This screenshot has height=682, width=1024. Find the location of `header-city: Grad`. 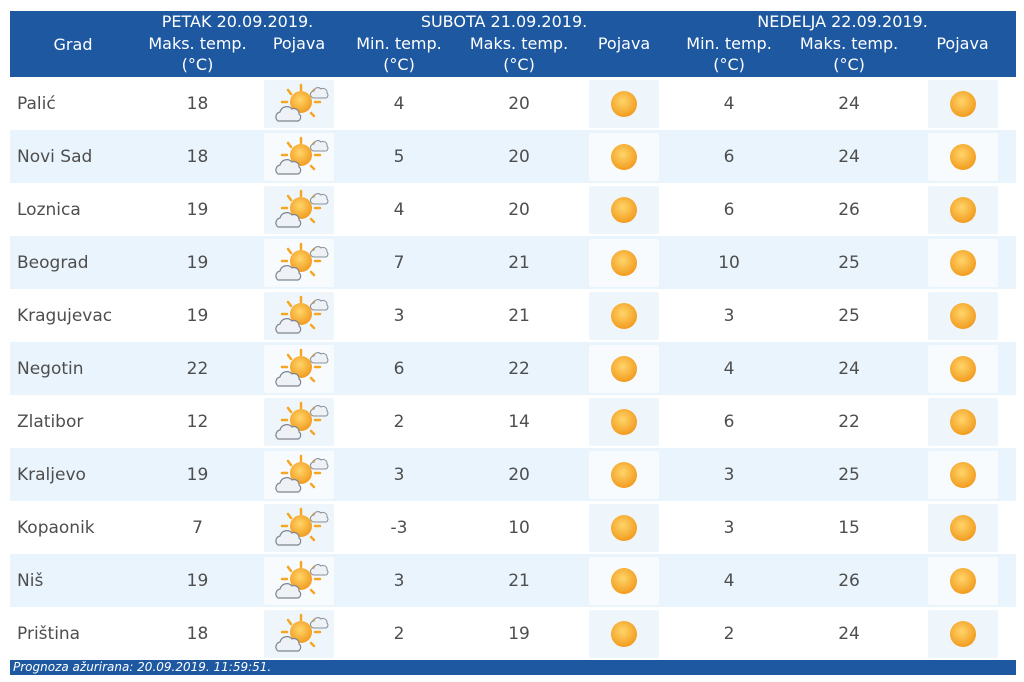

header-city: Grad is located at coordinates (73, 44).